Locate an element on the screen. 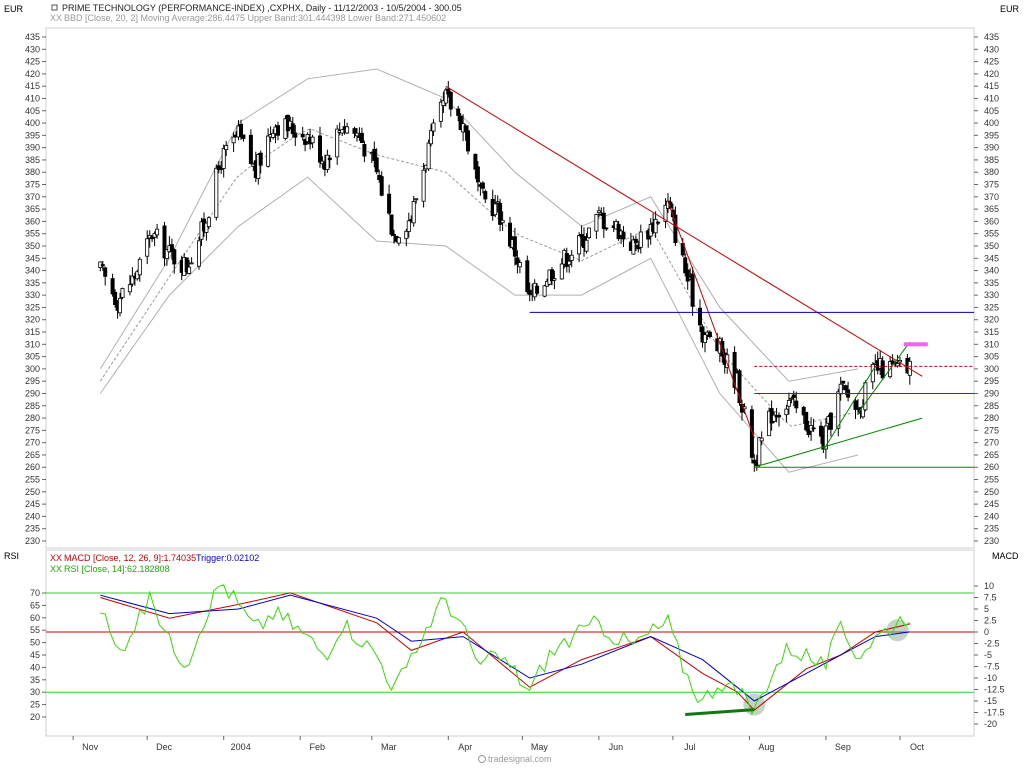 This screenshot has height=768, width=1024. tick-label: 45 is located at coordinates (35, 655).